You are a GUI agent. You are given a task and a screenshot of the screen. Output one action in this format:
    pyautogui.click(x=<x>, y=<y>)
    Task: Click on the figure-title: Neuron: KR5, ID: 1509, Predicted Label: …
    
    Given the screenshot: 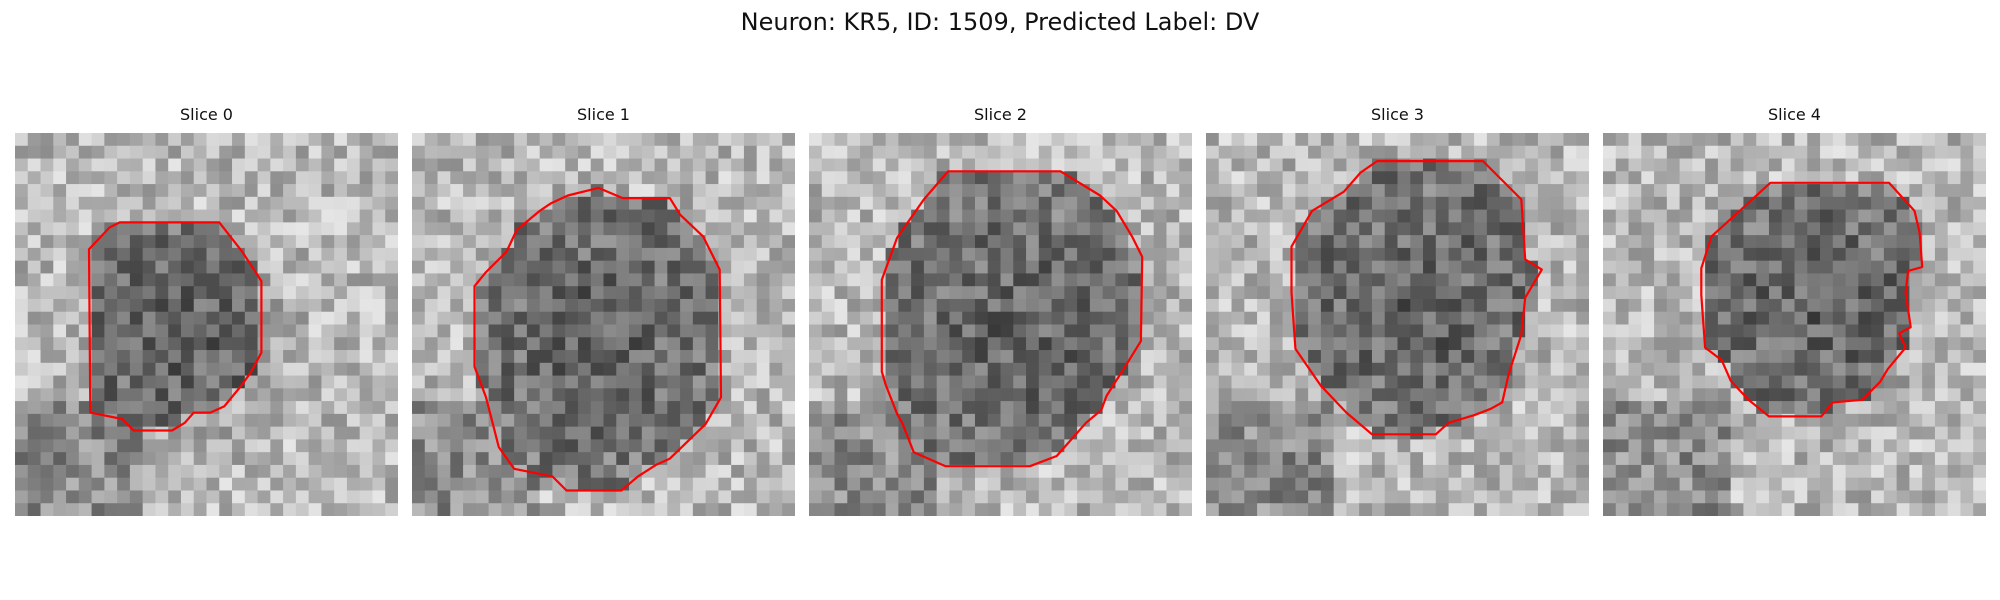 What is the action you would take?
    pyautogui.click(x=1000, y=22)
    